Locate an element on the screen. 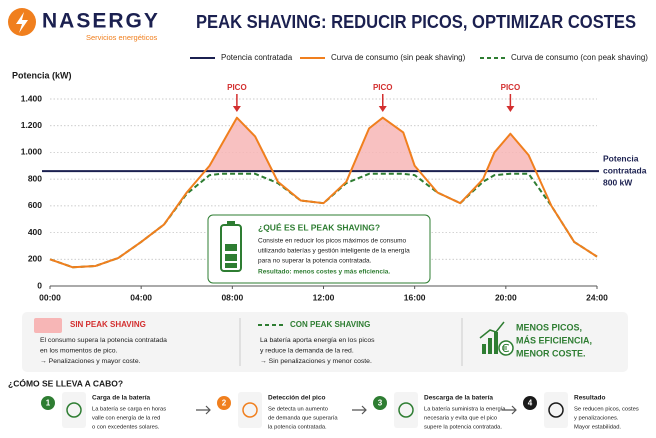 The width and height of the screenshot is (656, 438). brand: NASERGY is located at coordinates (101, 21).